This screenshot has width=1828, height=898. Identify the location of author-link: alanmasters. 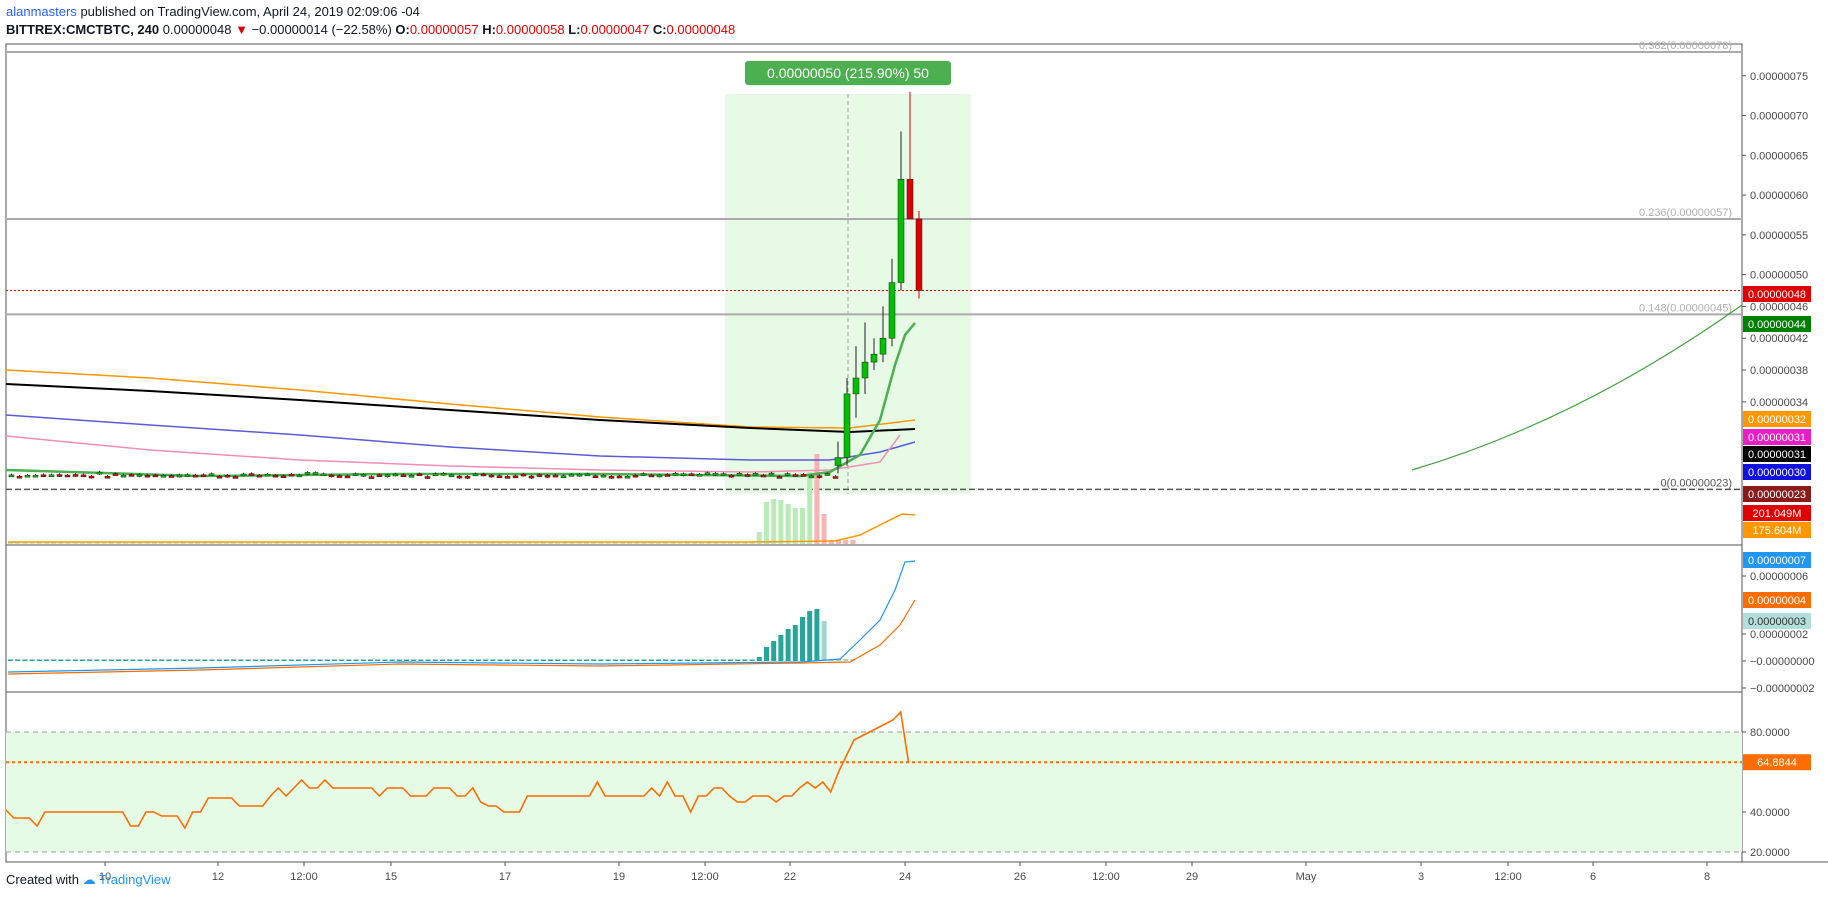
(41, 11).